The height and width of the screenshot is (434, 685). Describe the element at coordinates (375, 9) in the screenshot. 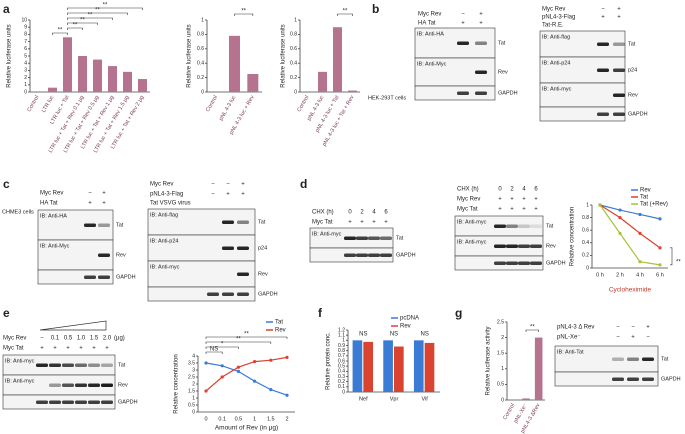

I see `panel-letter: b` at that location.